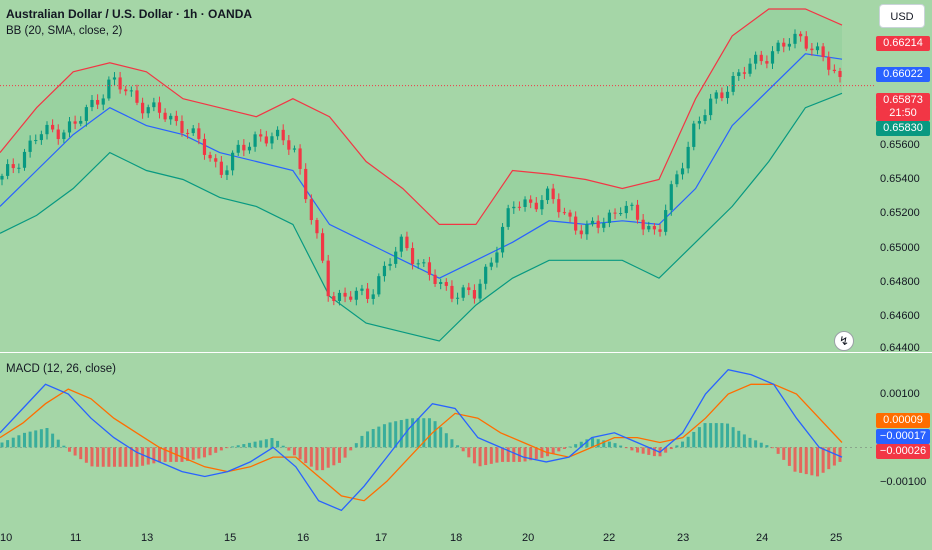 The image size is (932, 550). What do you see at coordinates (903, 128) in the screenshot?
I see `lower-band-tag: 0.65830` at bounding box center [903, 128].